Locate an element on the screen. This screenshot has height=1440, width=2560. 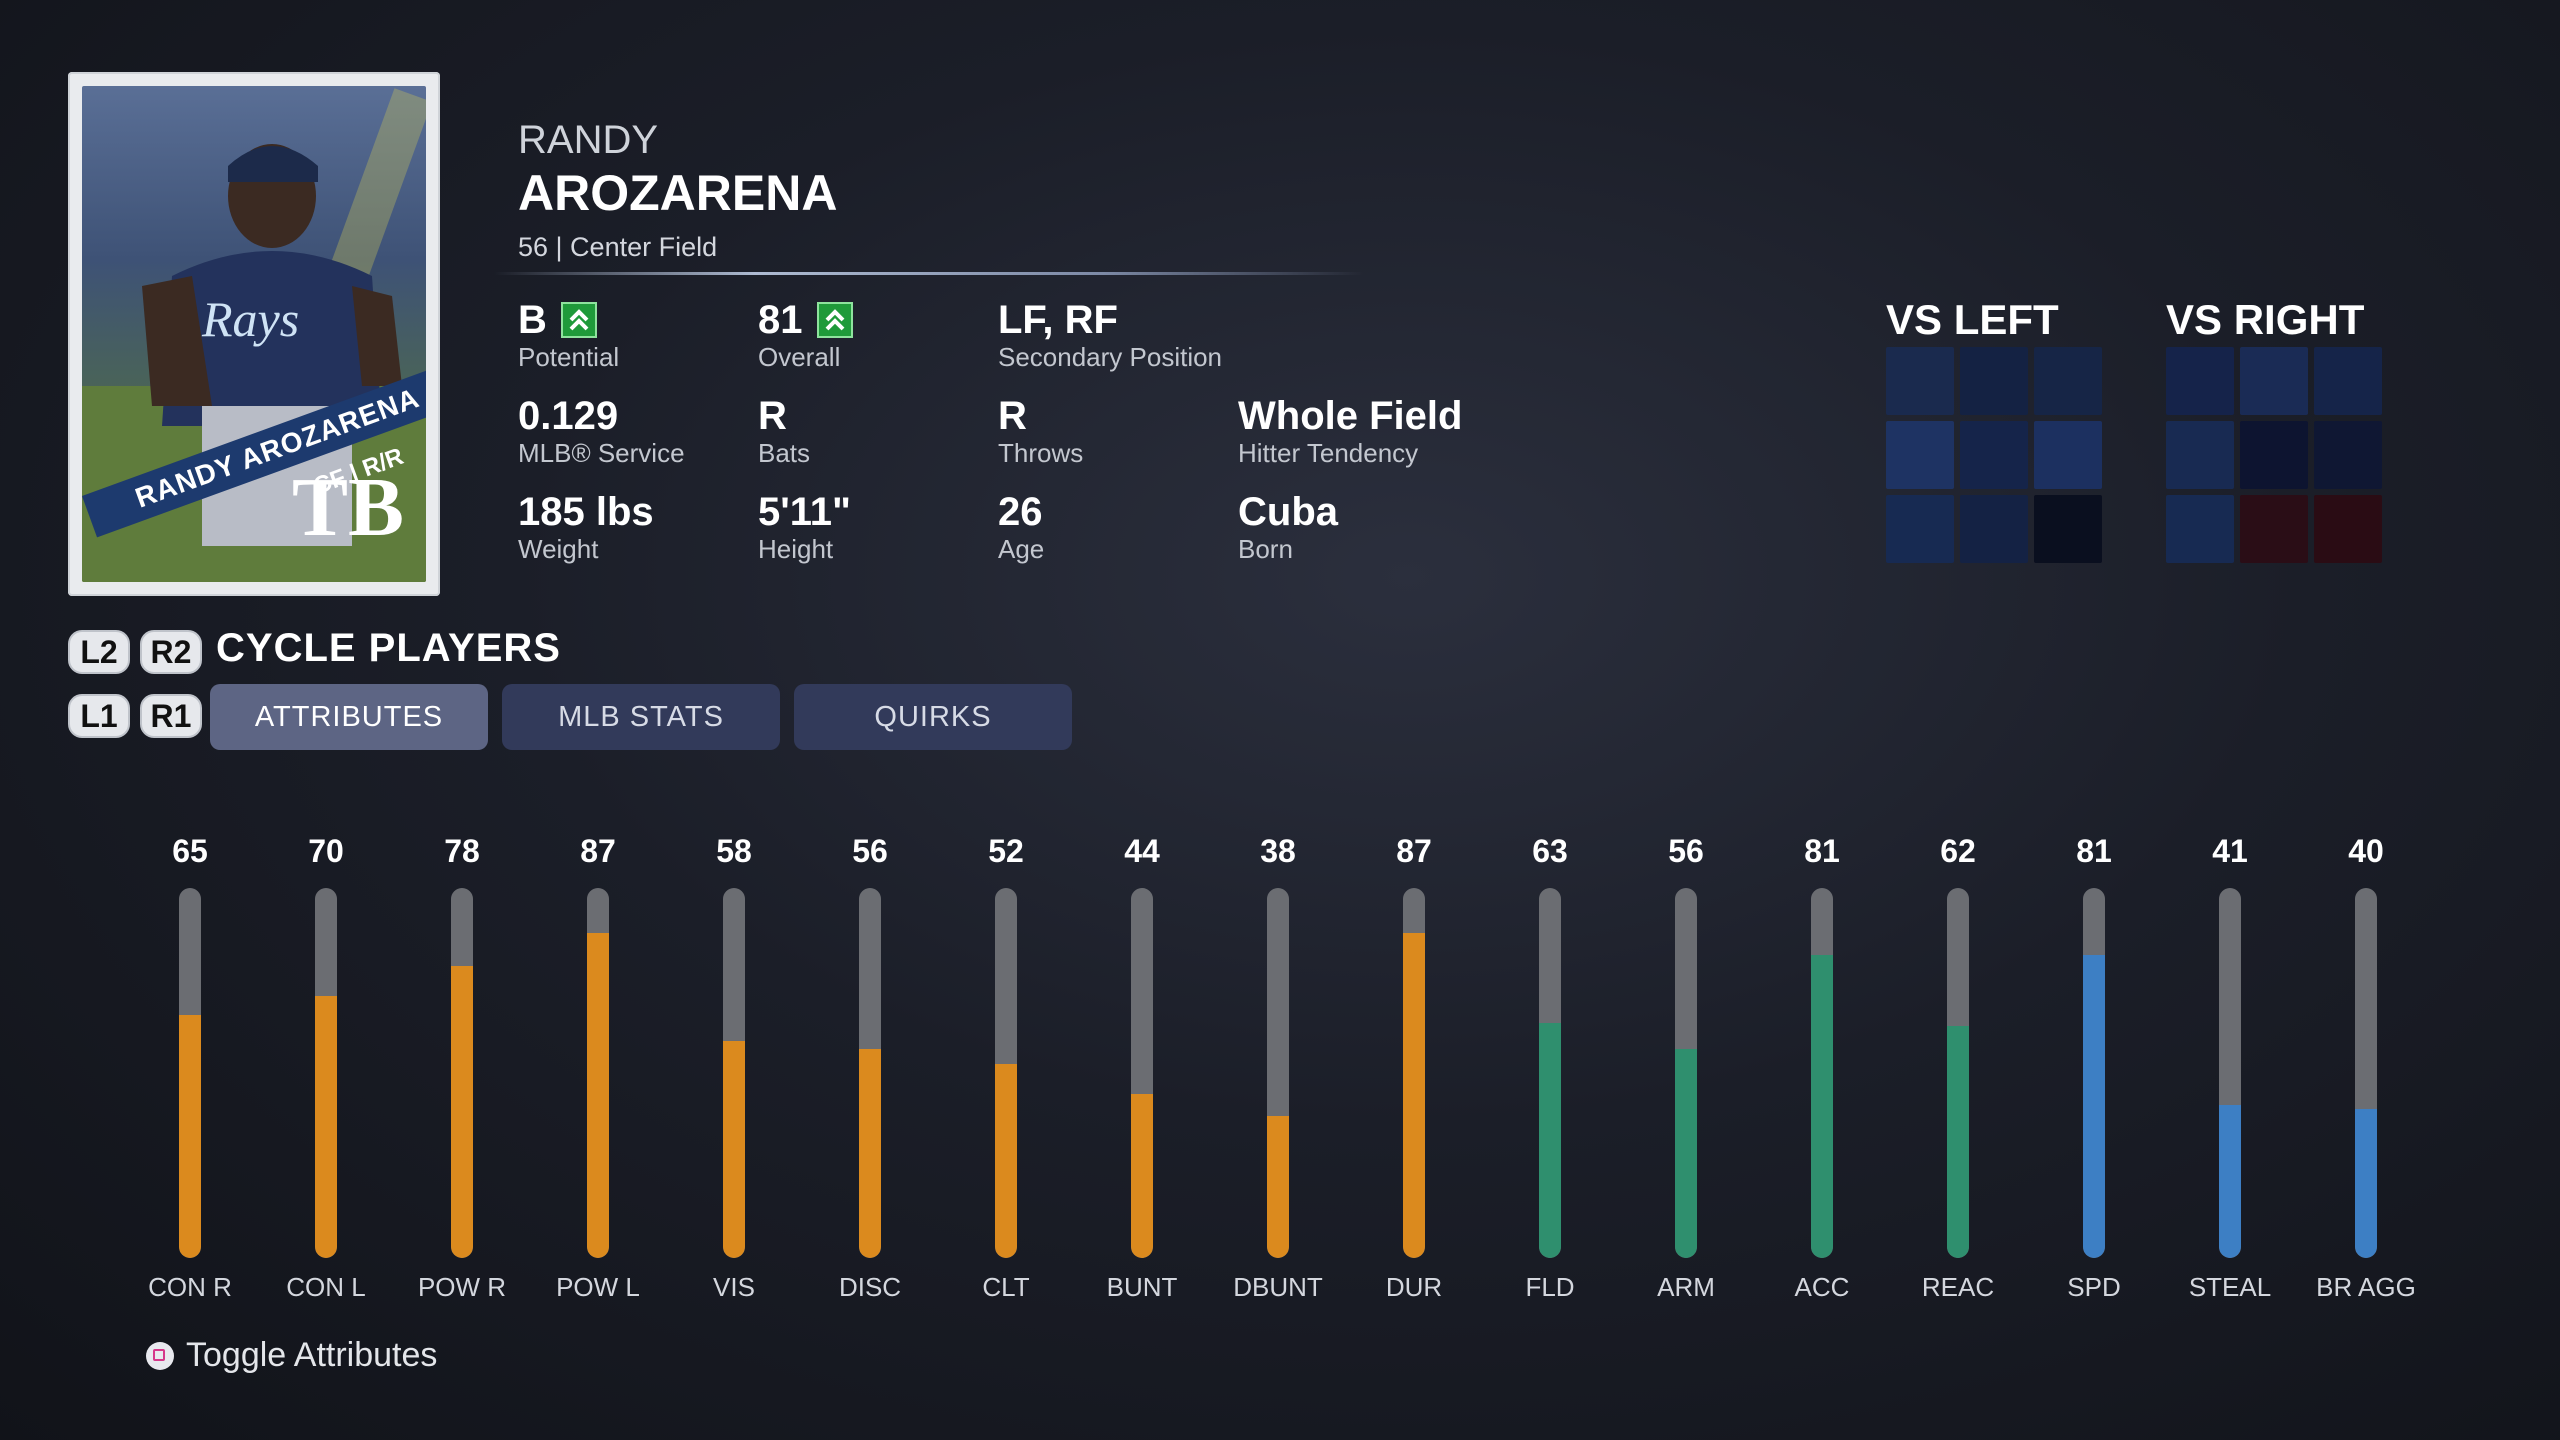
attribute-label: ARM is located at coordinates (1686, 1287).